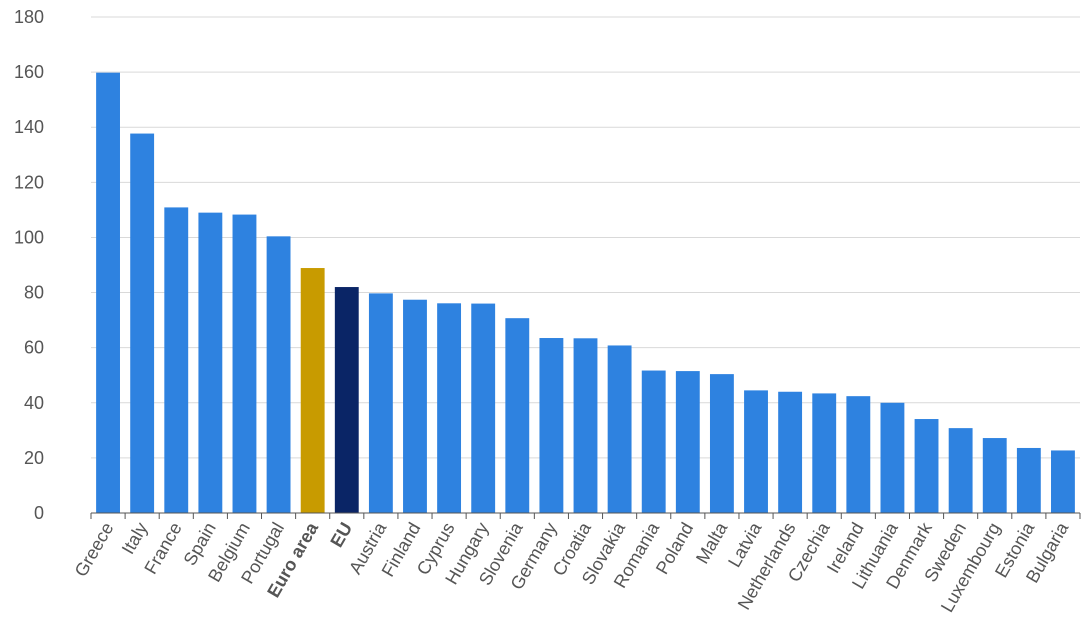 Image resolution: width=1091 pixels, height=628 pixels. Describe the element at coordinates (34, 293) in the screenshot. I see `y-tick-label: 80` at that location.